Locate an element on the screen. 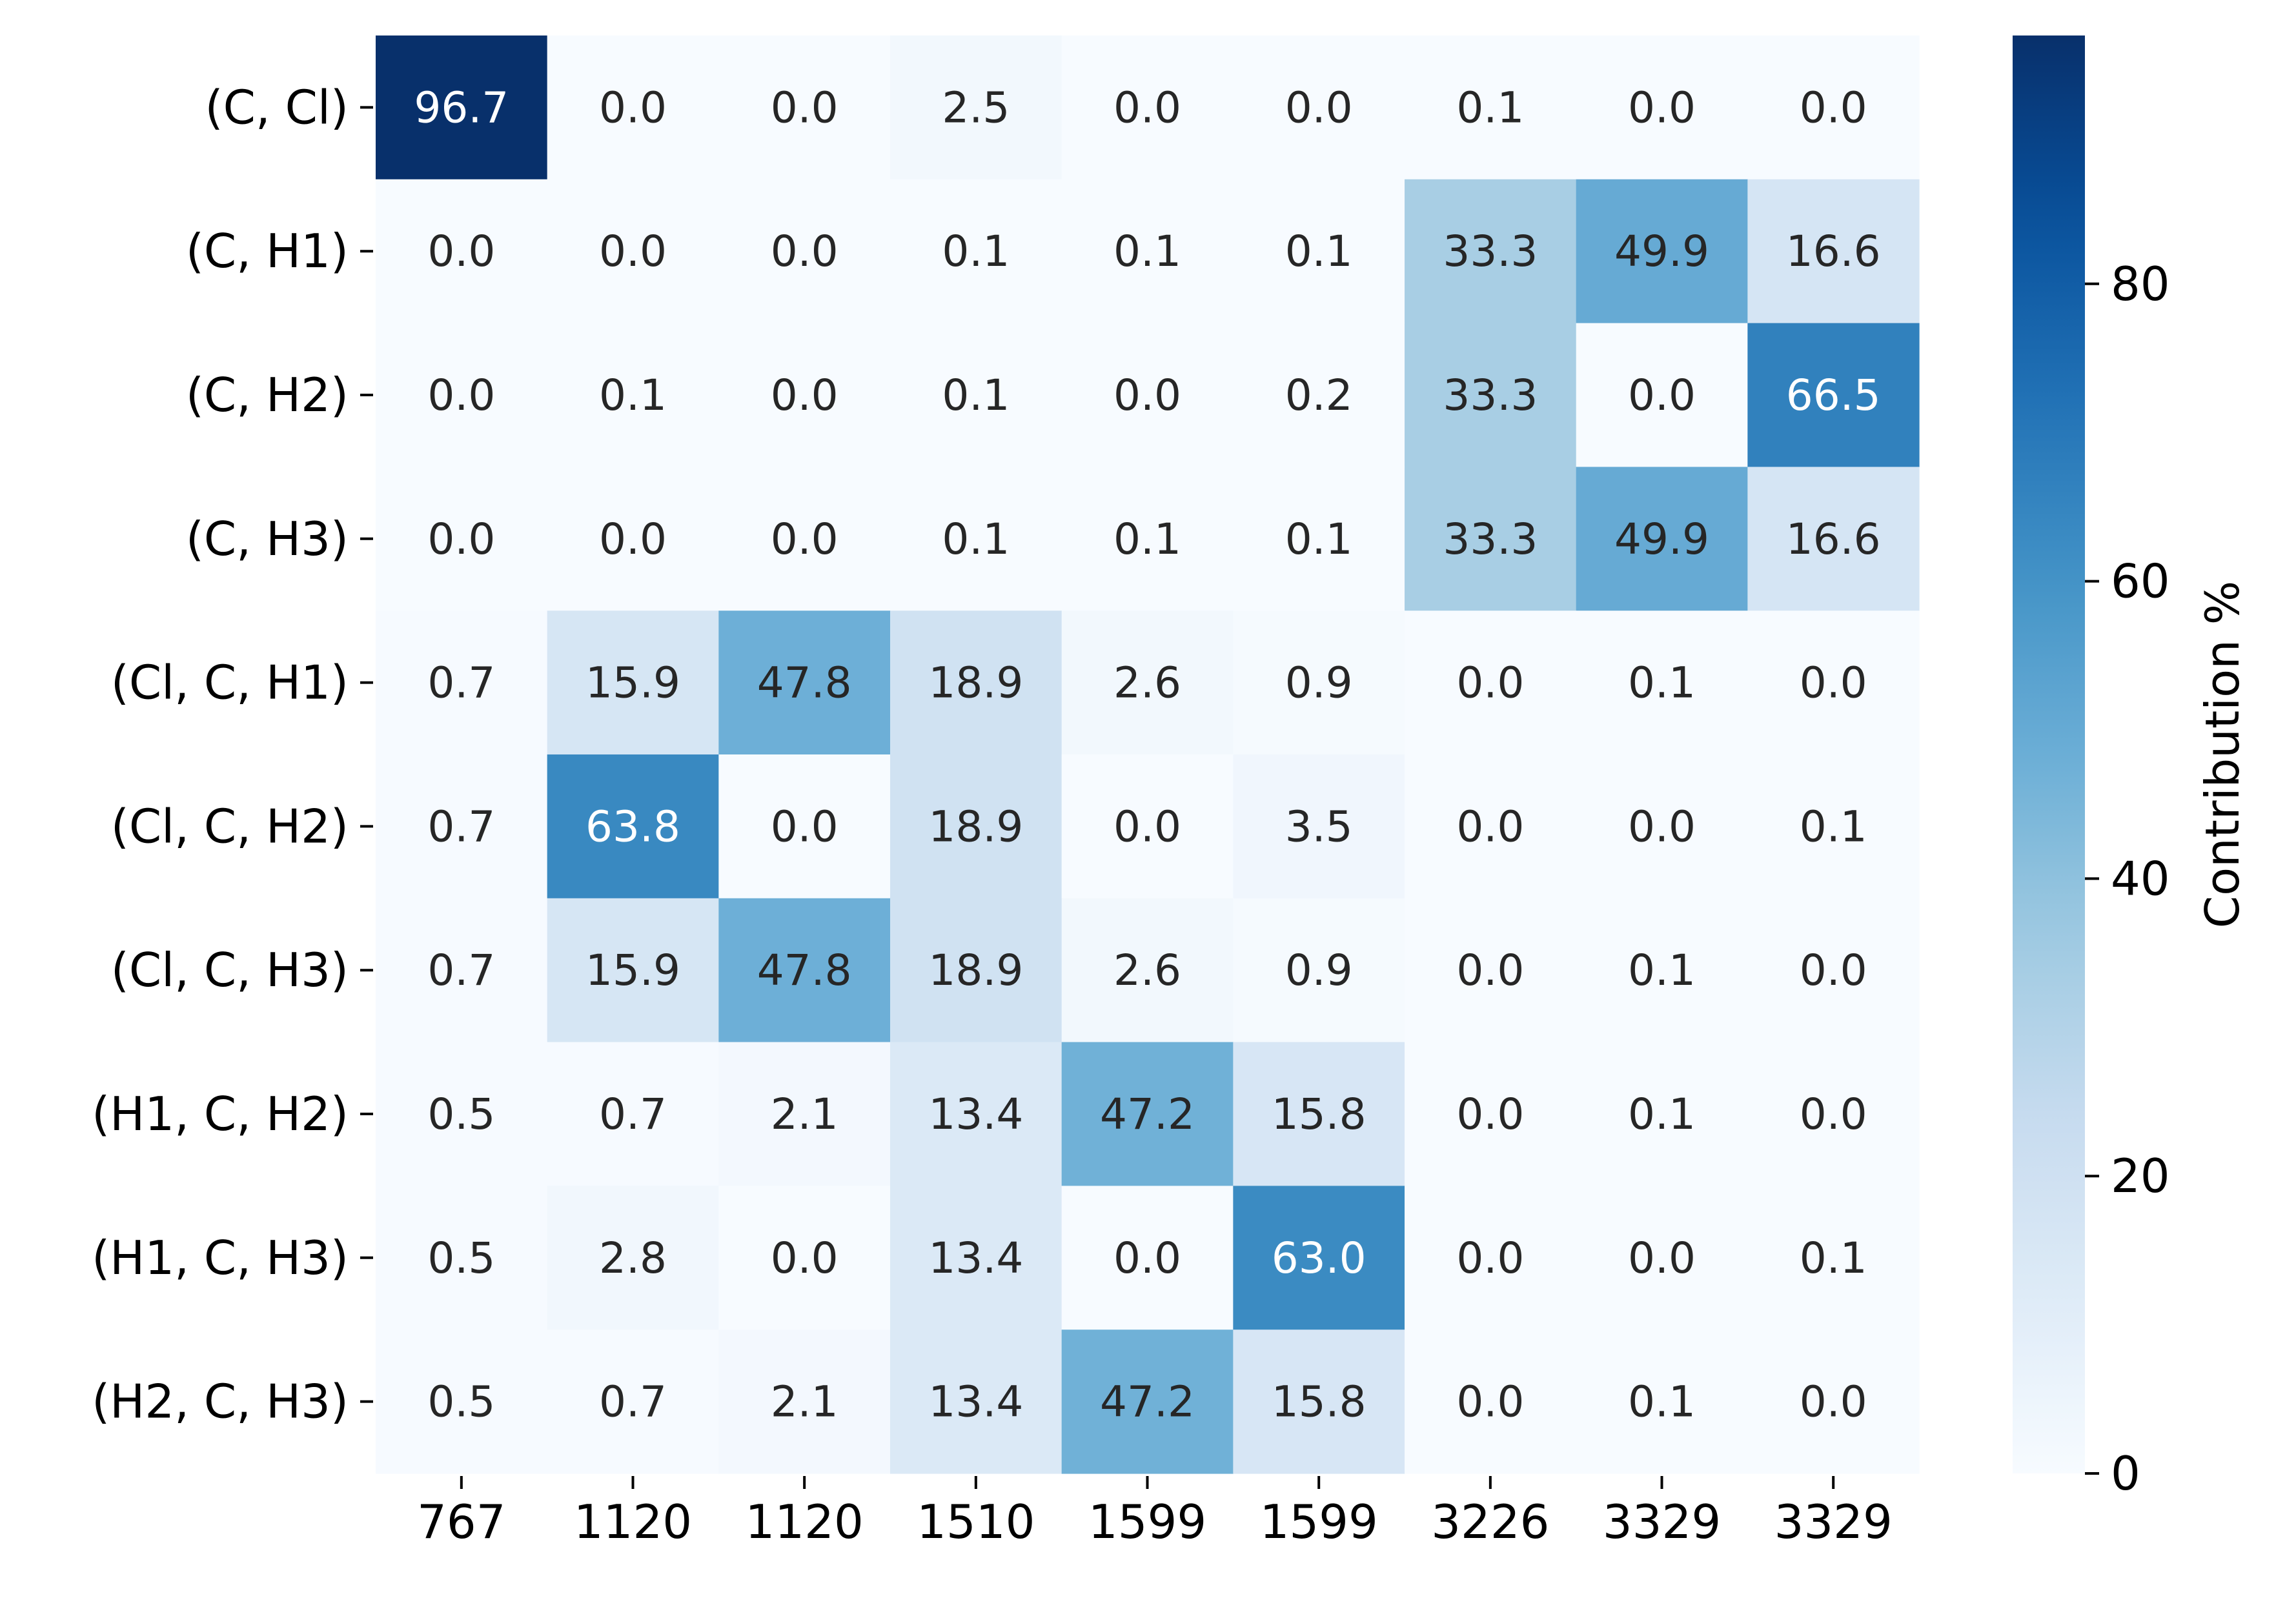  y-tick-label: (Cl, C, H2) is located at coordinates (230, 826).